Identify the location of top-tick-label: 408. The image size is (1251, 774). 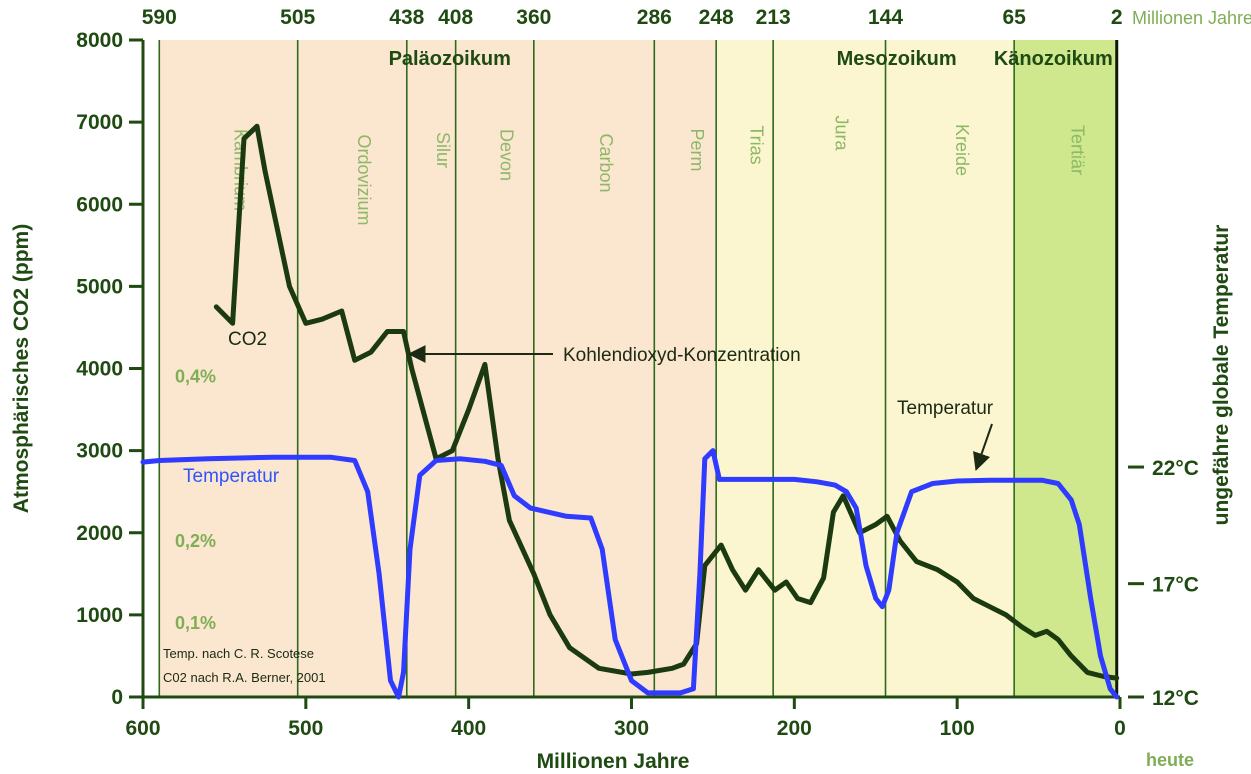
(455, 17).